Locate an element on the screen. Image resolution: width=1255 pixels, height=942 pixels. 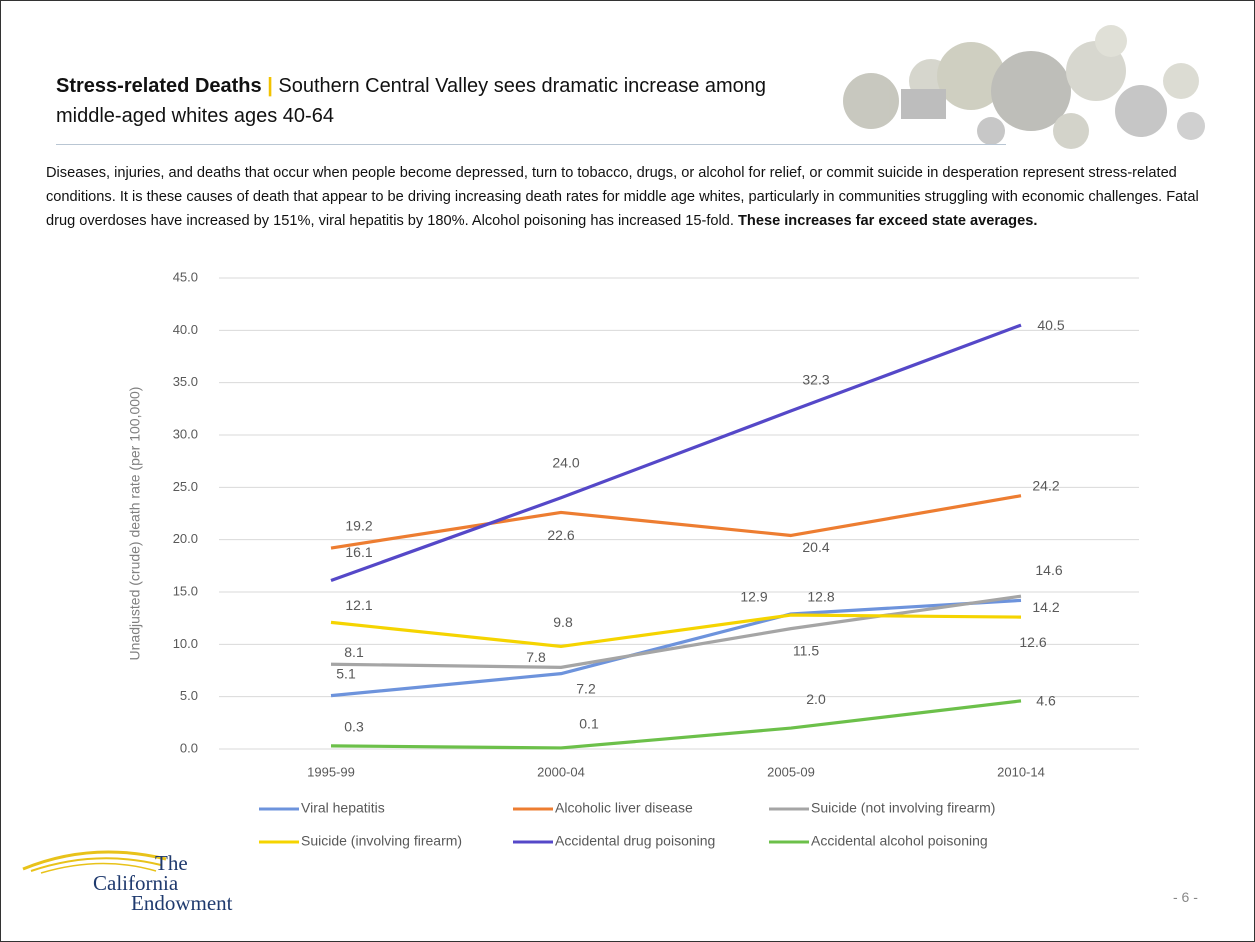
data-label: 12.8 is located at coordinates (820, 597).